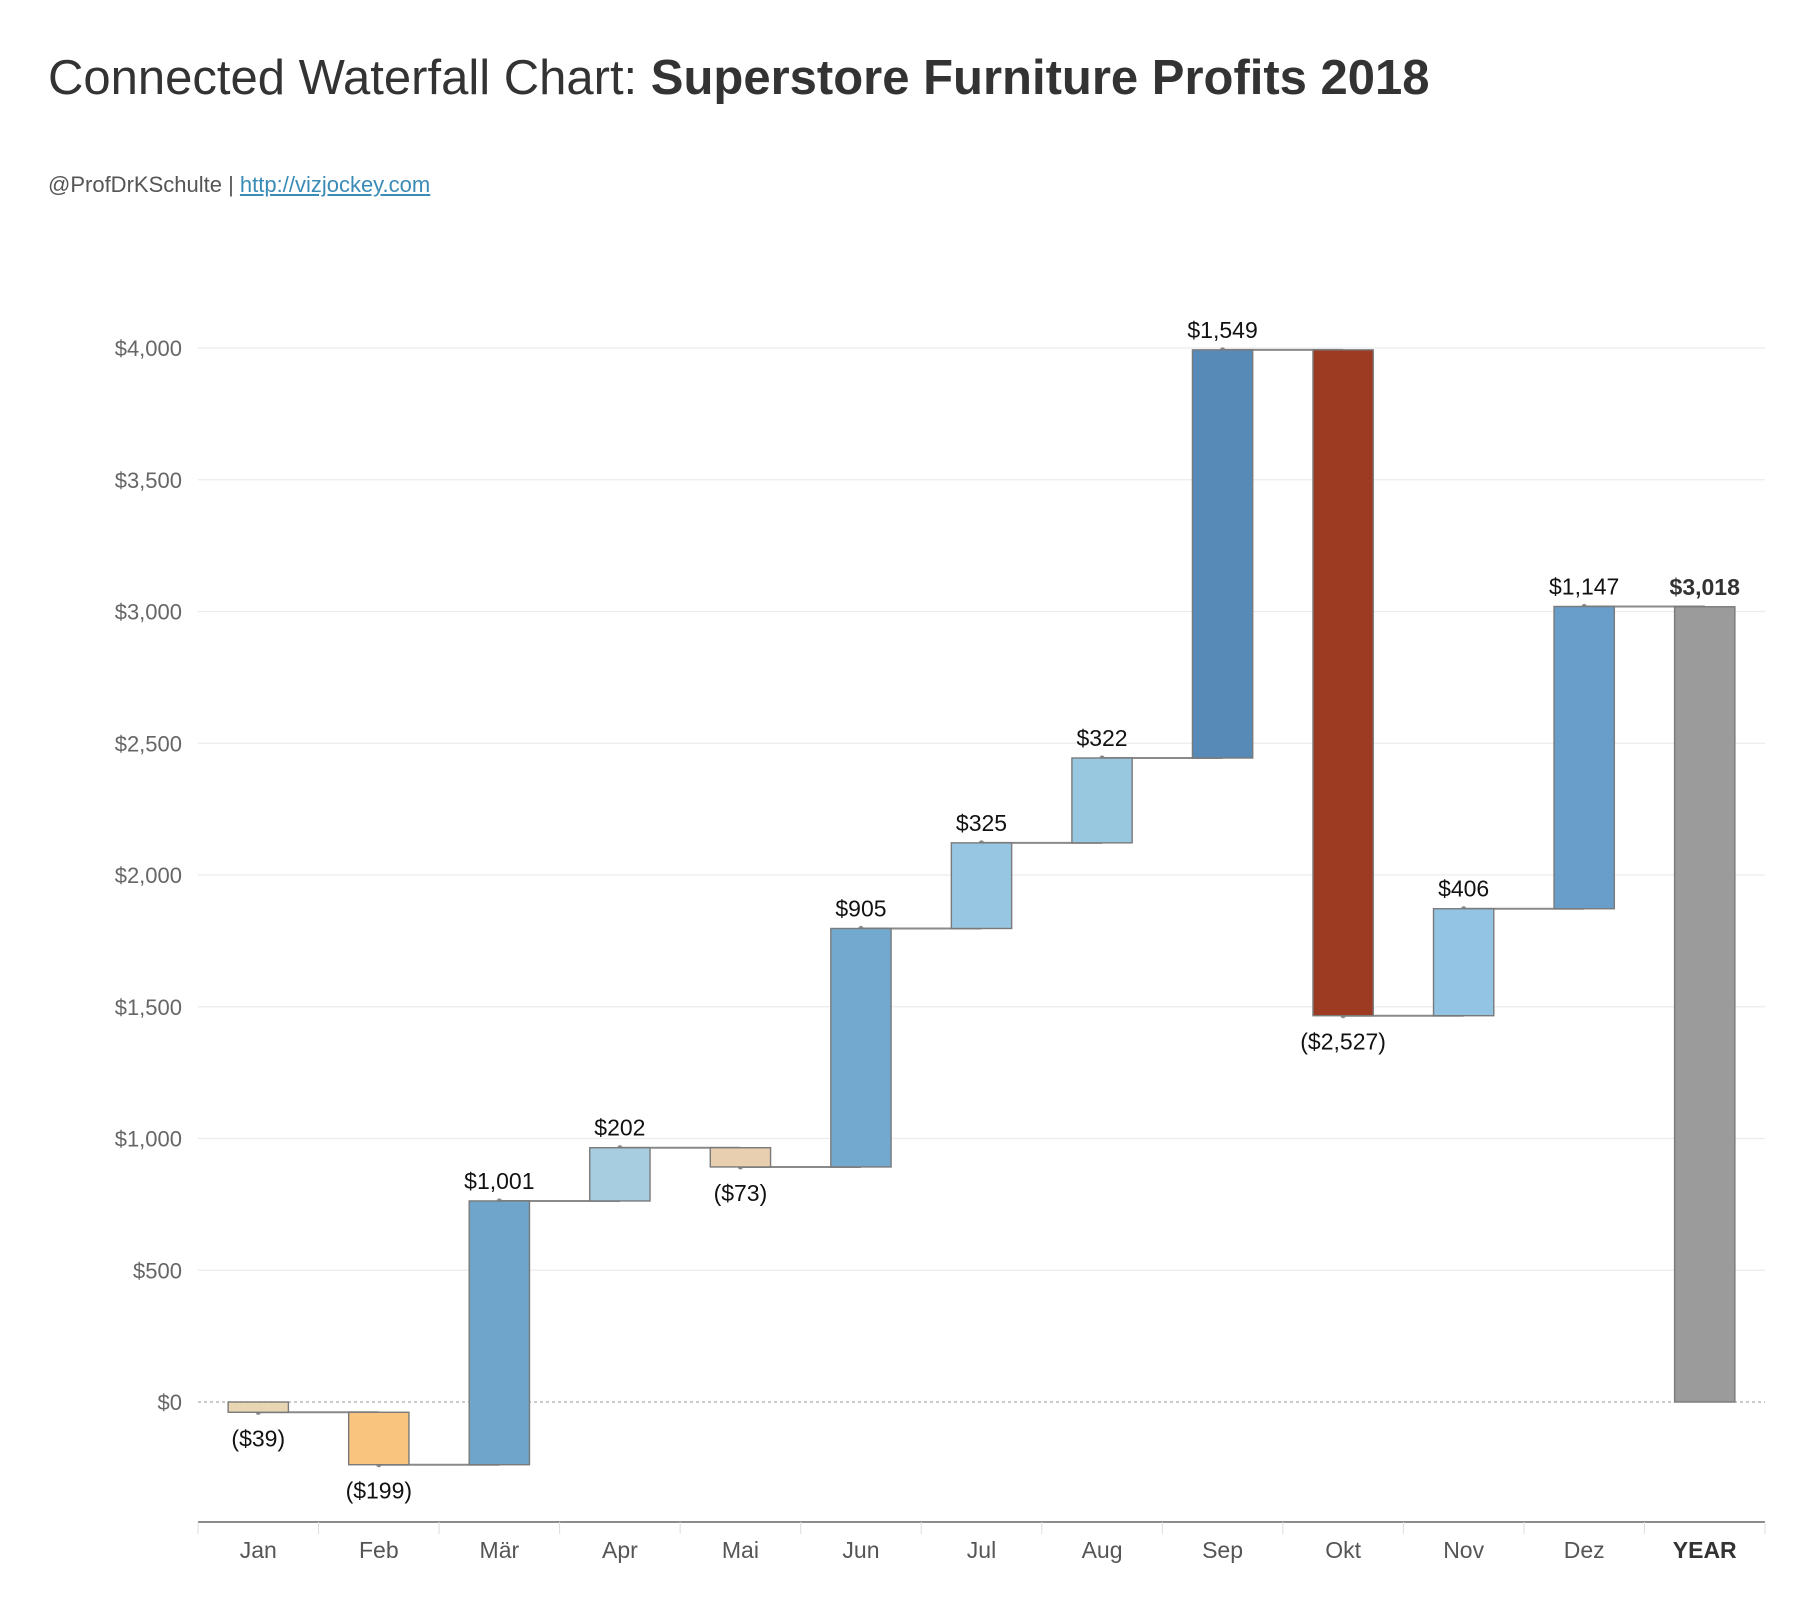  I want to click on x-tick-label: Jul, so click(981, 1550).